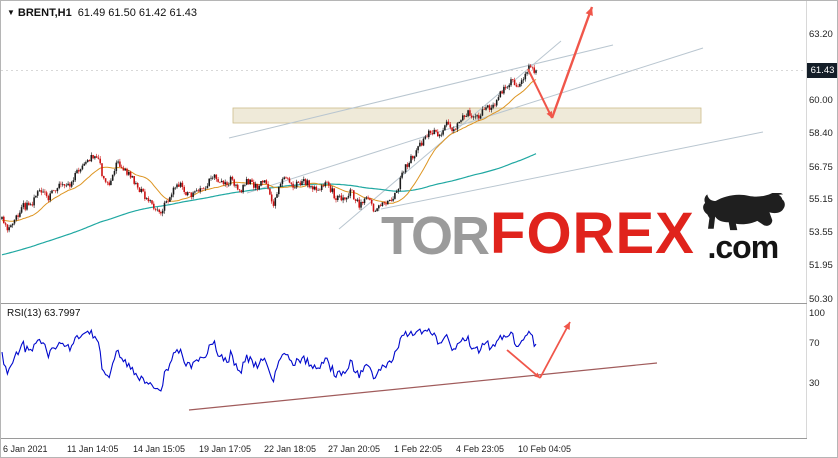 The width and height of the screenshot is (838, 458). I want to click on axis-separator, so click(806, 219).